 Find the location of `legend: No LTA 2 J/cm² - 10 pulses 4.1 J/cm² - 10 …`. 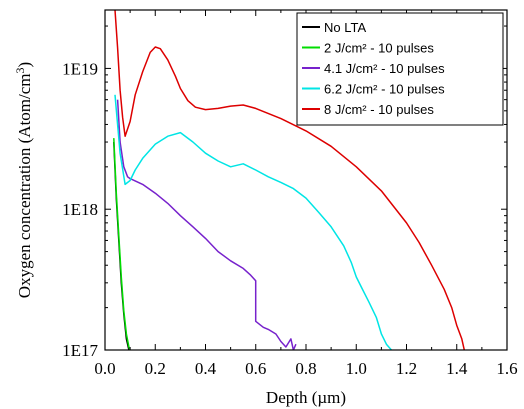

legend: No LTA 2 J/cm² - 10 pulses 4.1 J/cm² - 10 … is located at coordinates (400, 69).